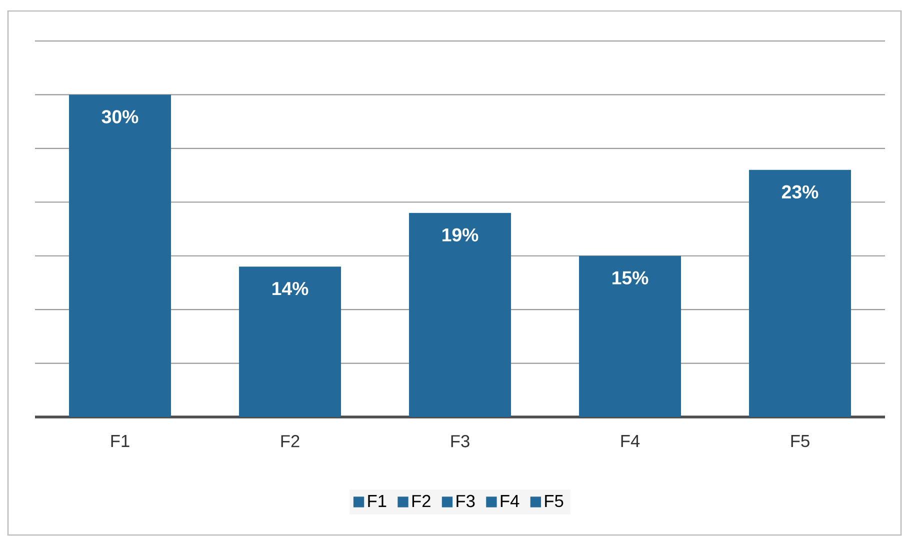 This screenshot has width=902, height=536. Describe the element at coordinates (465, 501) in the screenshot. I see `legend-label: F3` at that location.